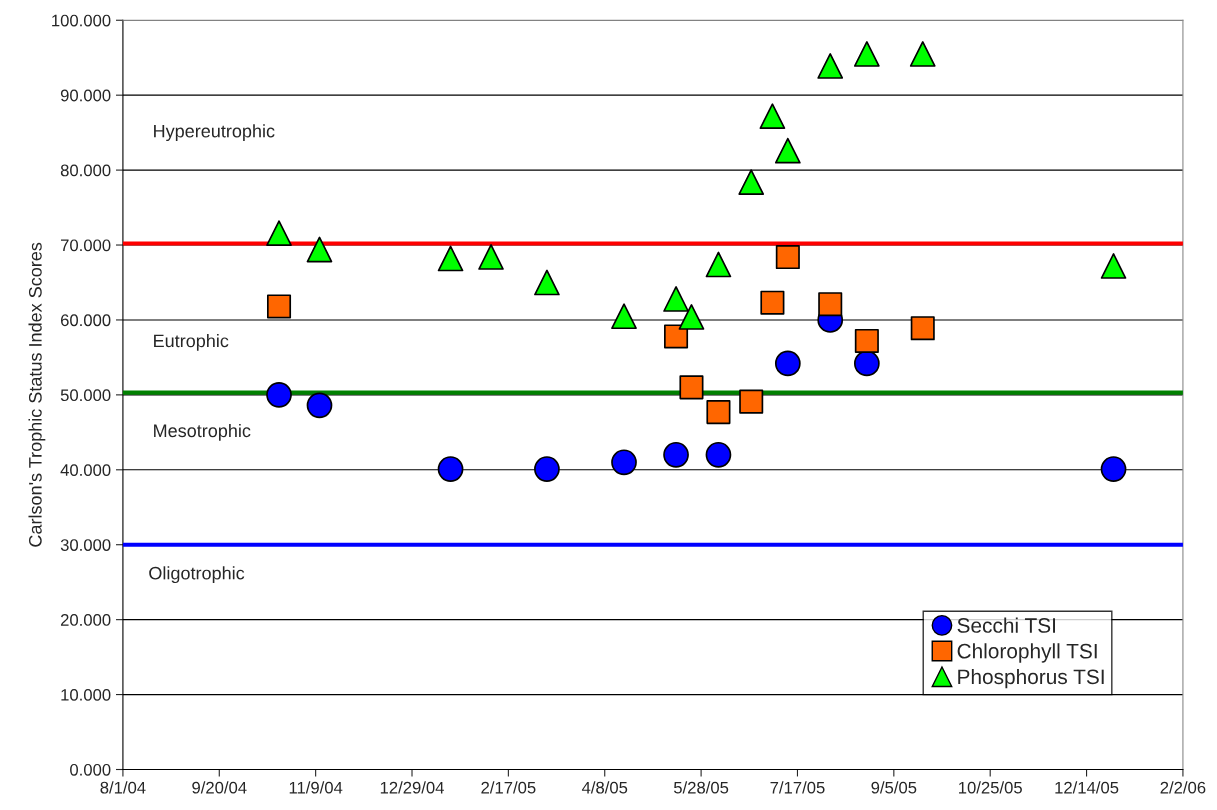 Image resolution: width=1217 pixels, height=810 pixels. What do you see at coordinates (85, 320) in the screenshot?
I see `y-tick-label: 60.000` at bounding box center [85, 320].